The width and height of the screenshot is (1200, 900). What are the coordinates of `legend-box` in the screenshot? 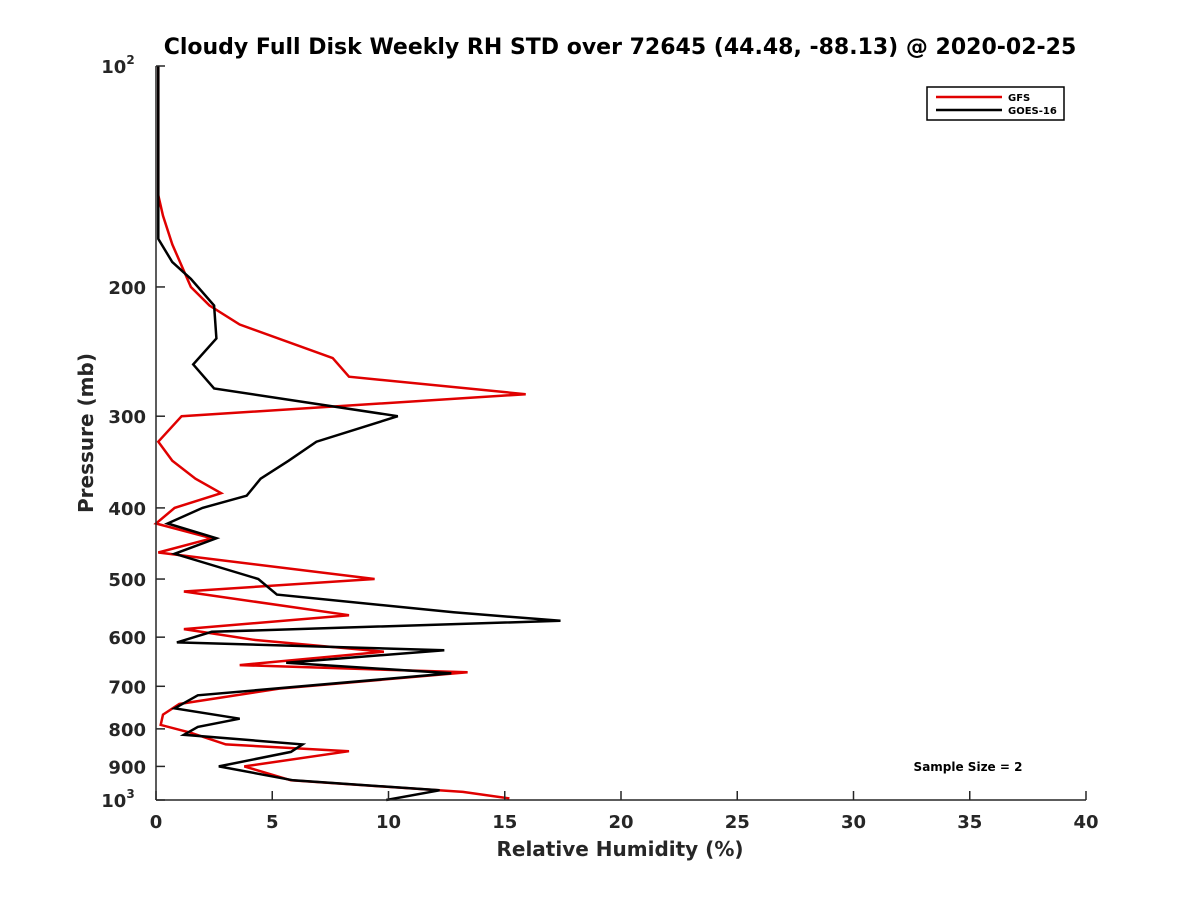 It's located at (995, 103).